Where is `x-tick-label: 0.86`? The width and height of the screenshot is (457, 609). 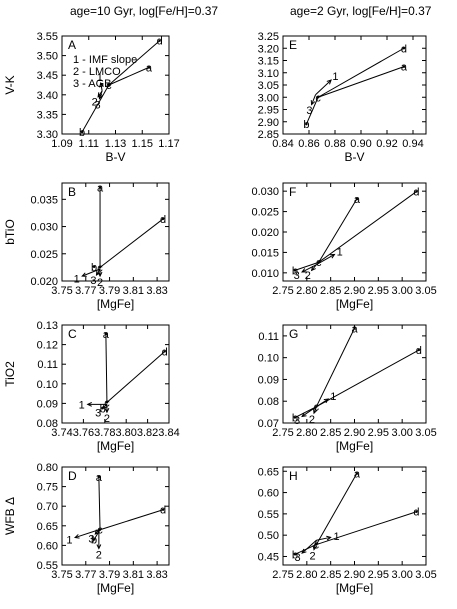 x-tick-label: 0.86 is located at coordinates (308, 144).